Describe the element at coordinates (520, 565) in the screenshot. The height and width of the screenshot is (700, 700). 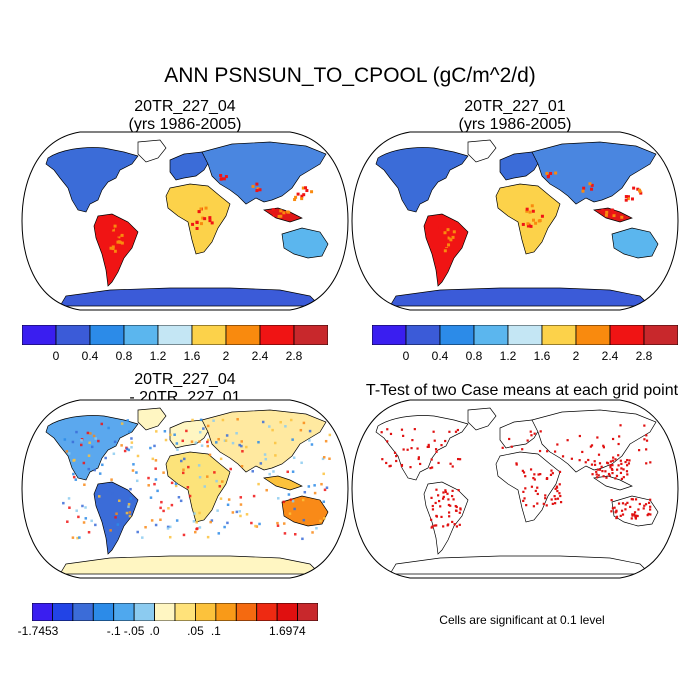
I see `land-antarctica` at that location.